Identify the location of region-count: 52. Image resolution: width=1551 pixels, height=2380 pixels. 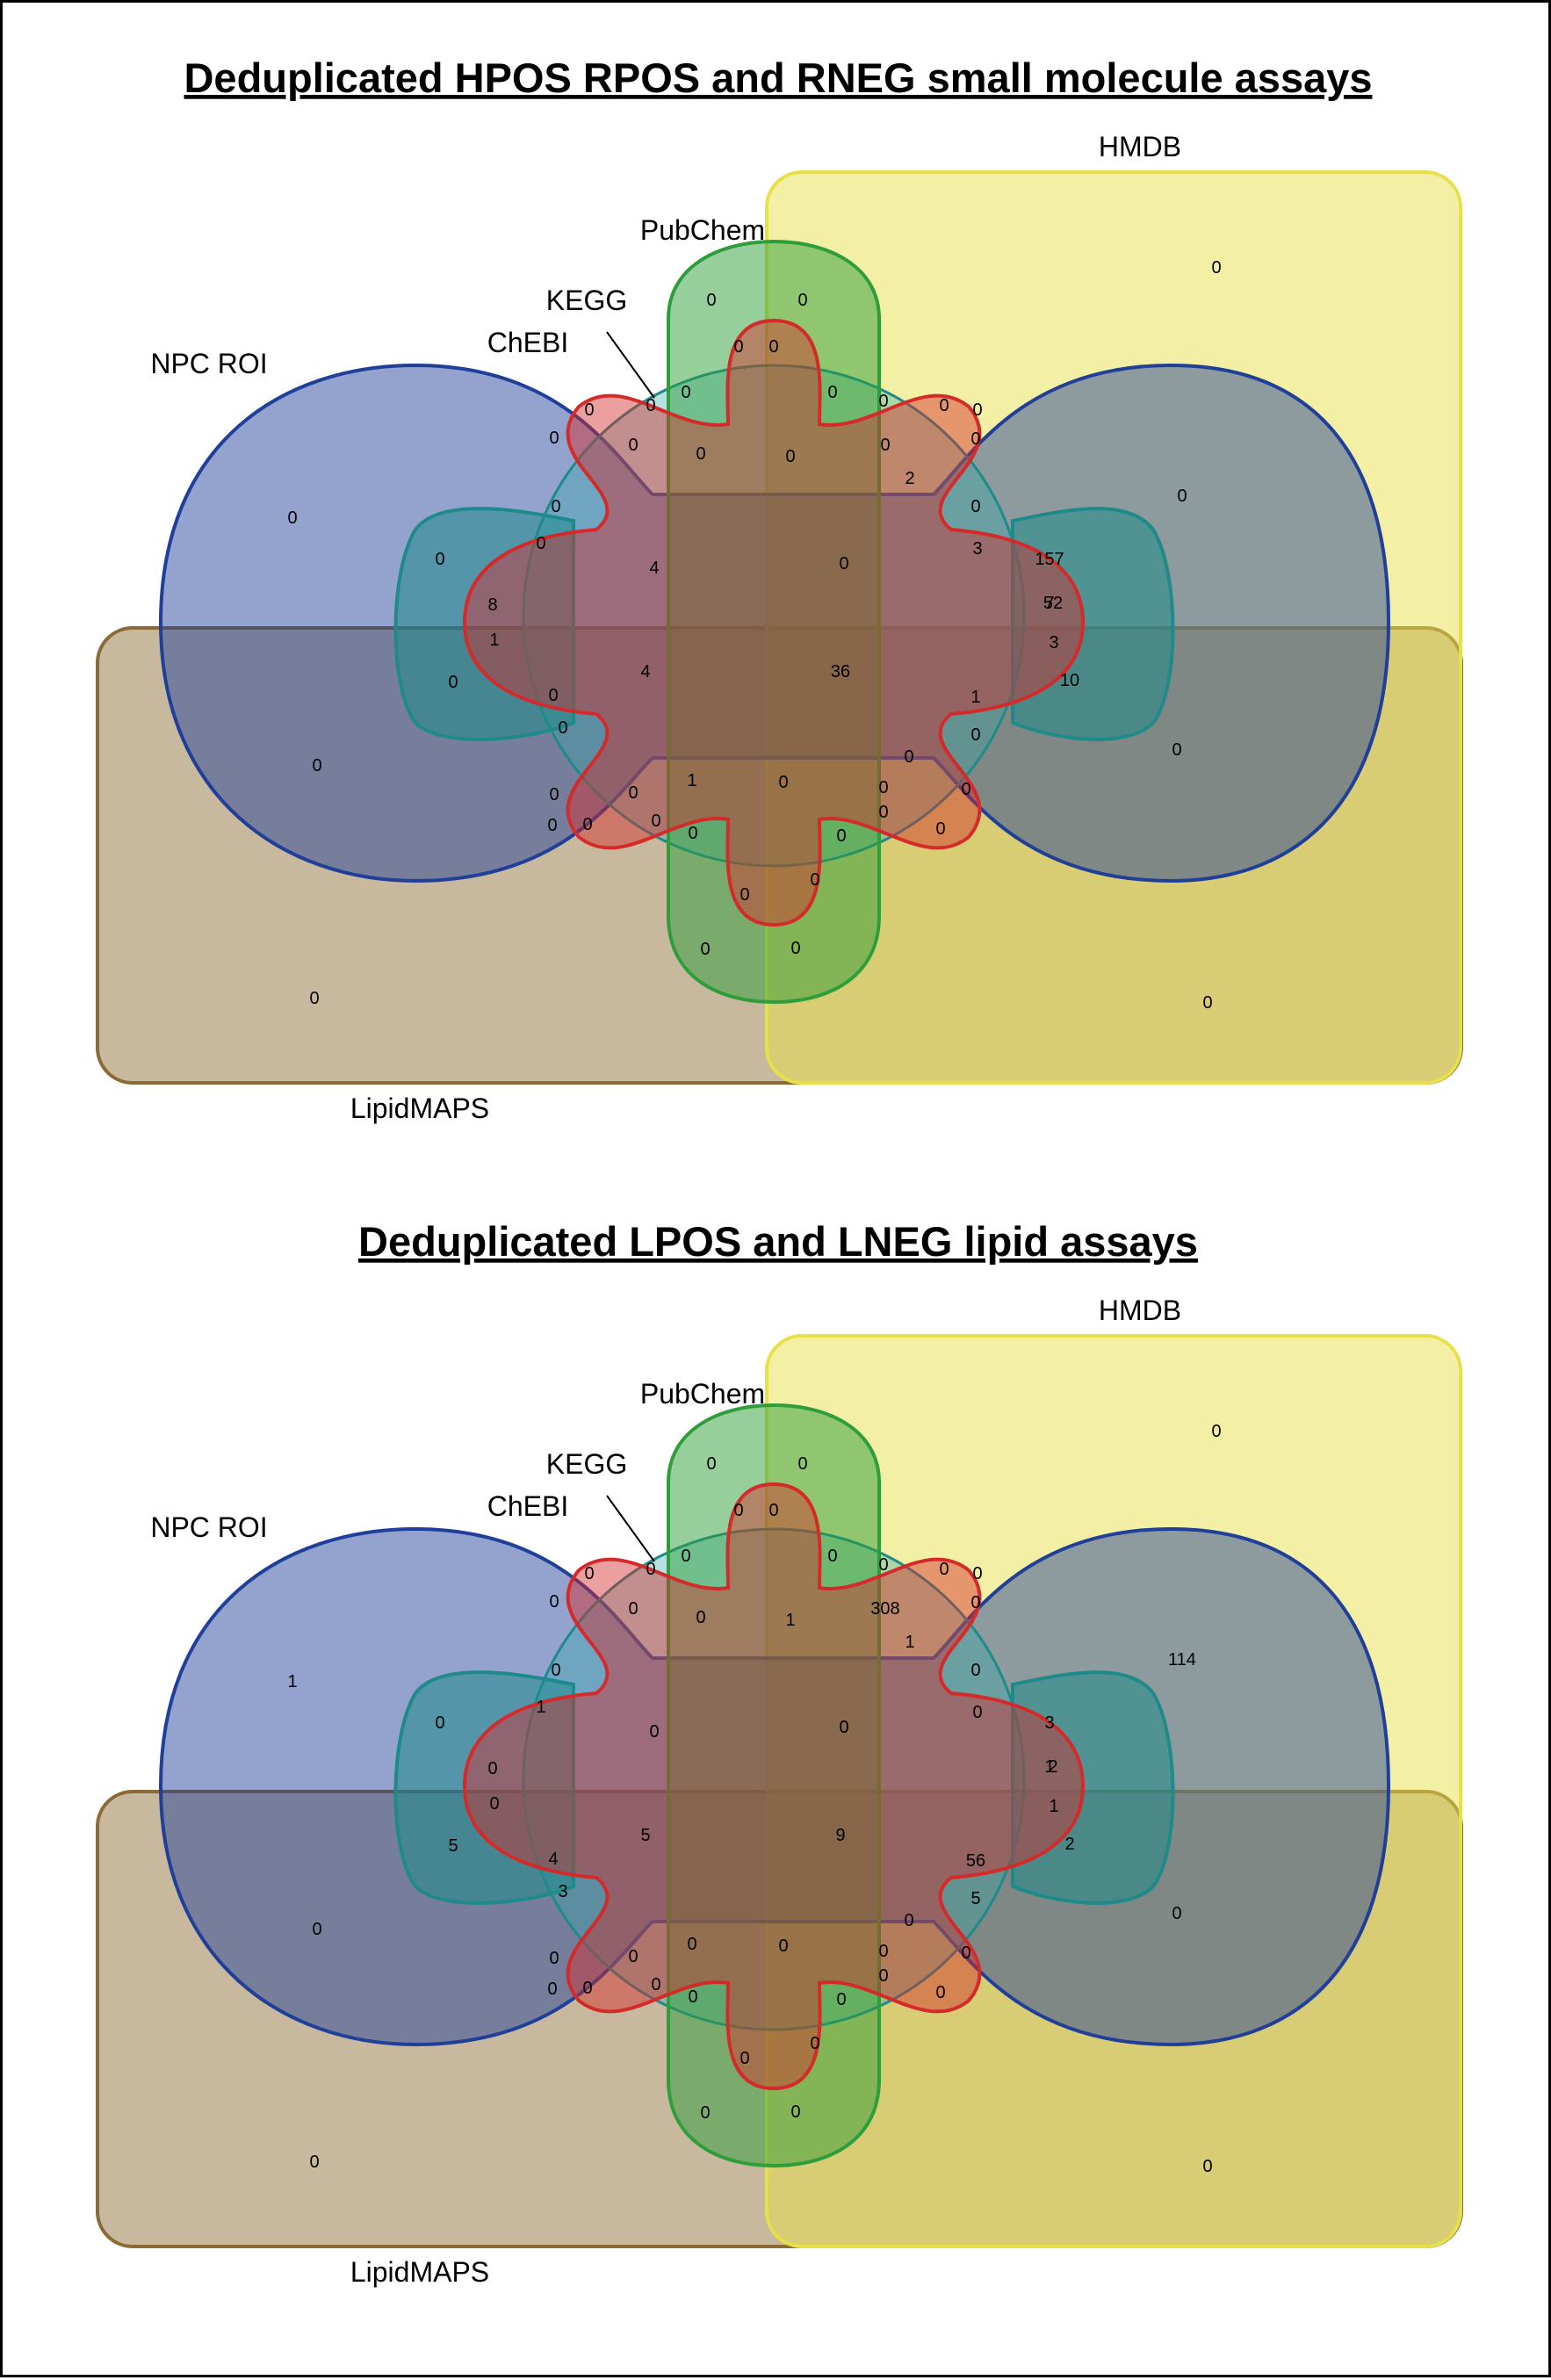
(1053, 603).